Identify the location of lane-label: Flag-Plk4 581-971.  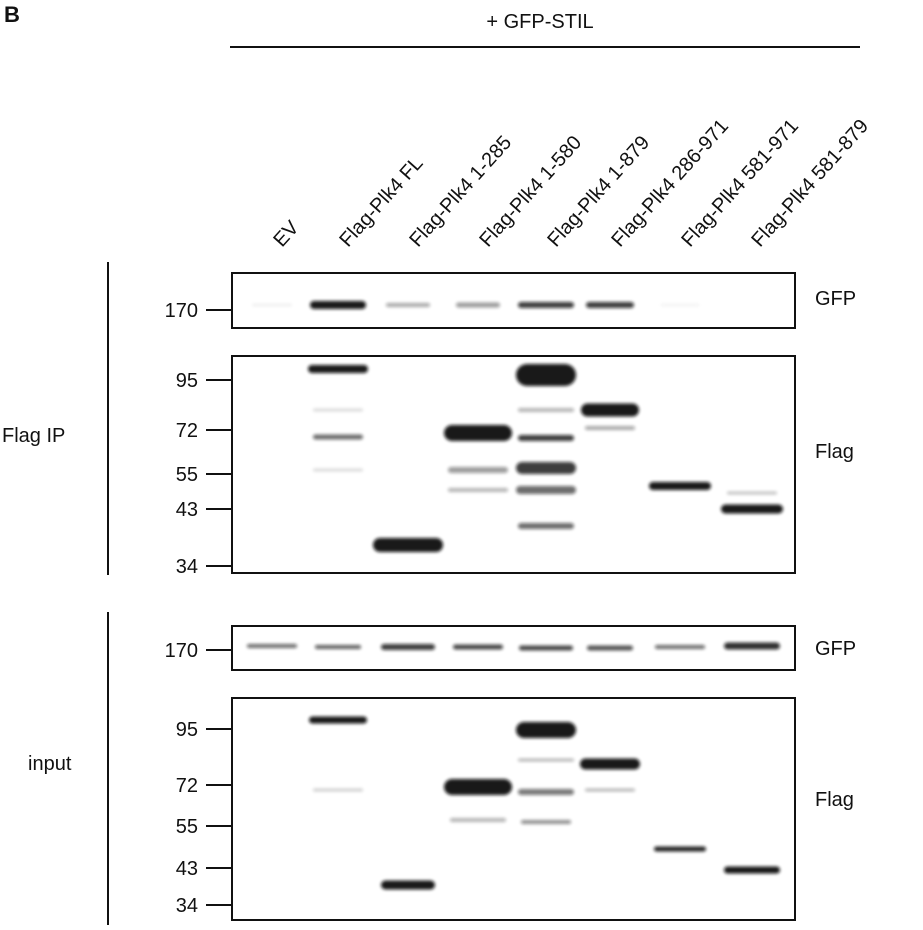
(740, 183).